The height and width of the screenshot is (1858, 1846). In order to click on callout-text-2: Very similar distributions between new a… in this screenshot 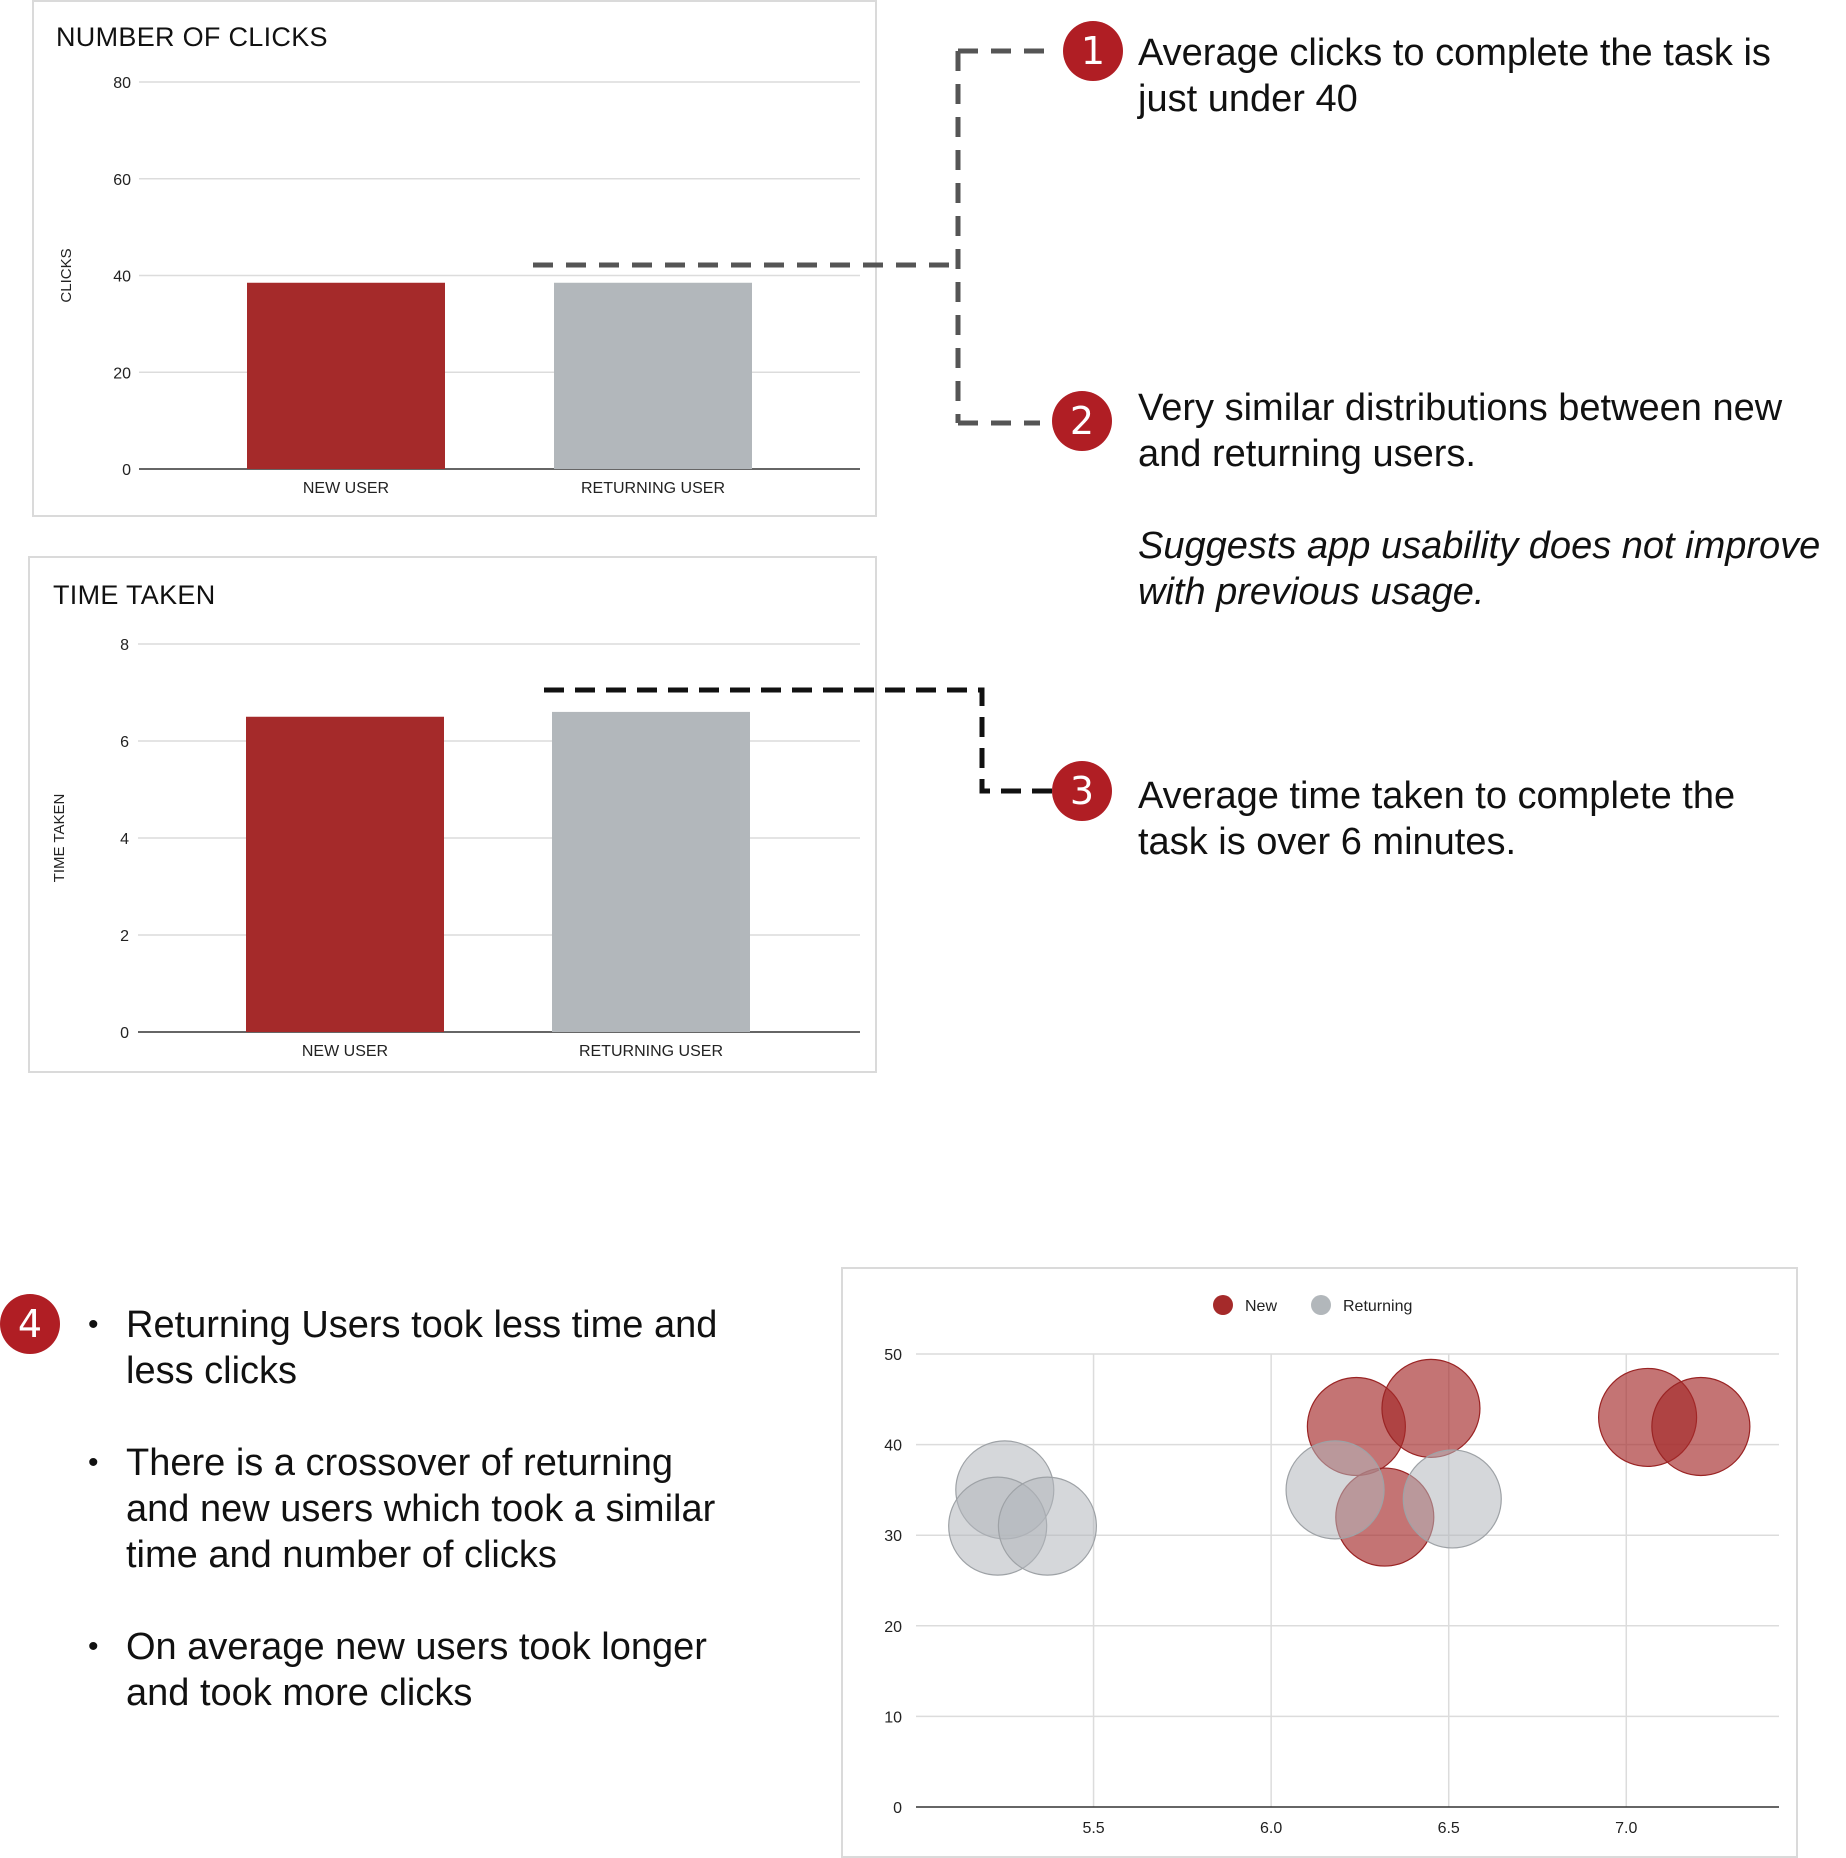, I will do `click(1479, 500)`.